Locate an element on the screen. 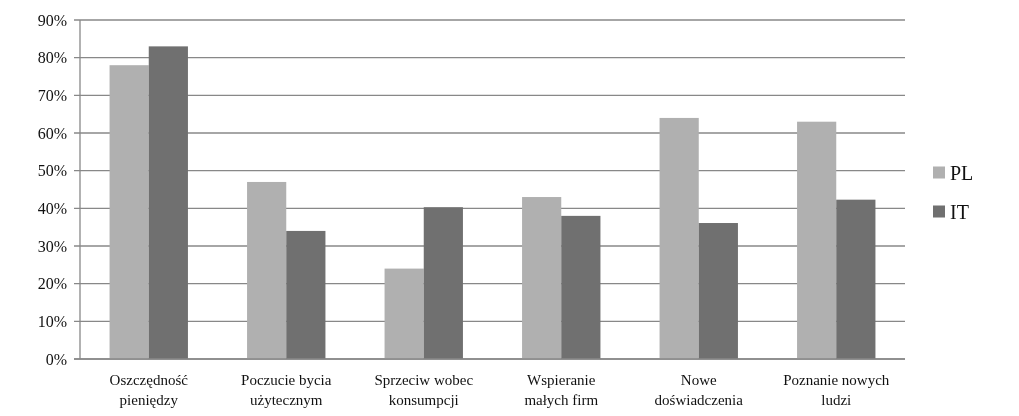 This screenshot has width=1019, height=416. x-tick-label: Sprzeciw wobec konsumpcji is located at coordinates (424, 390).